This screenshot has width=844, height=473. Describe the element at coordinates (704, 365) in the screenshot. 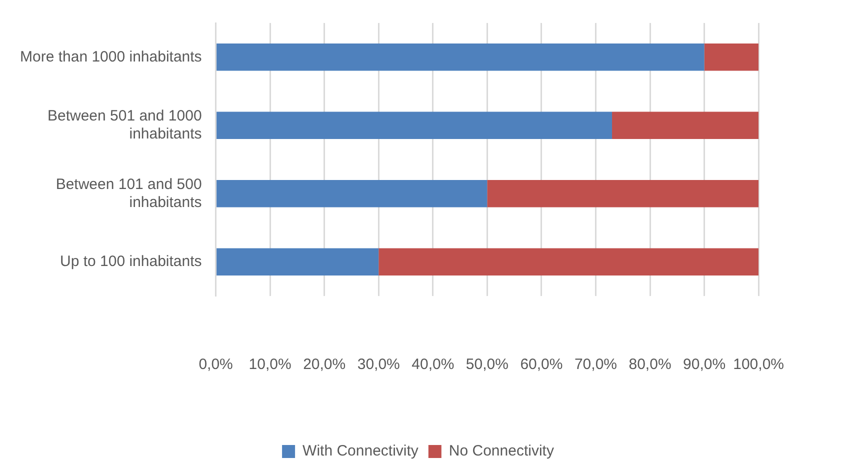

I see `x-tick-label: 90,0%` at that location.